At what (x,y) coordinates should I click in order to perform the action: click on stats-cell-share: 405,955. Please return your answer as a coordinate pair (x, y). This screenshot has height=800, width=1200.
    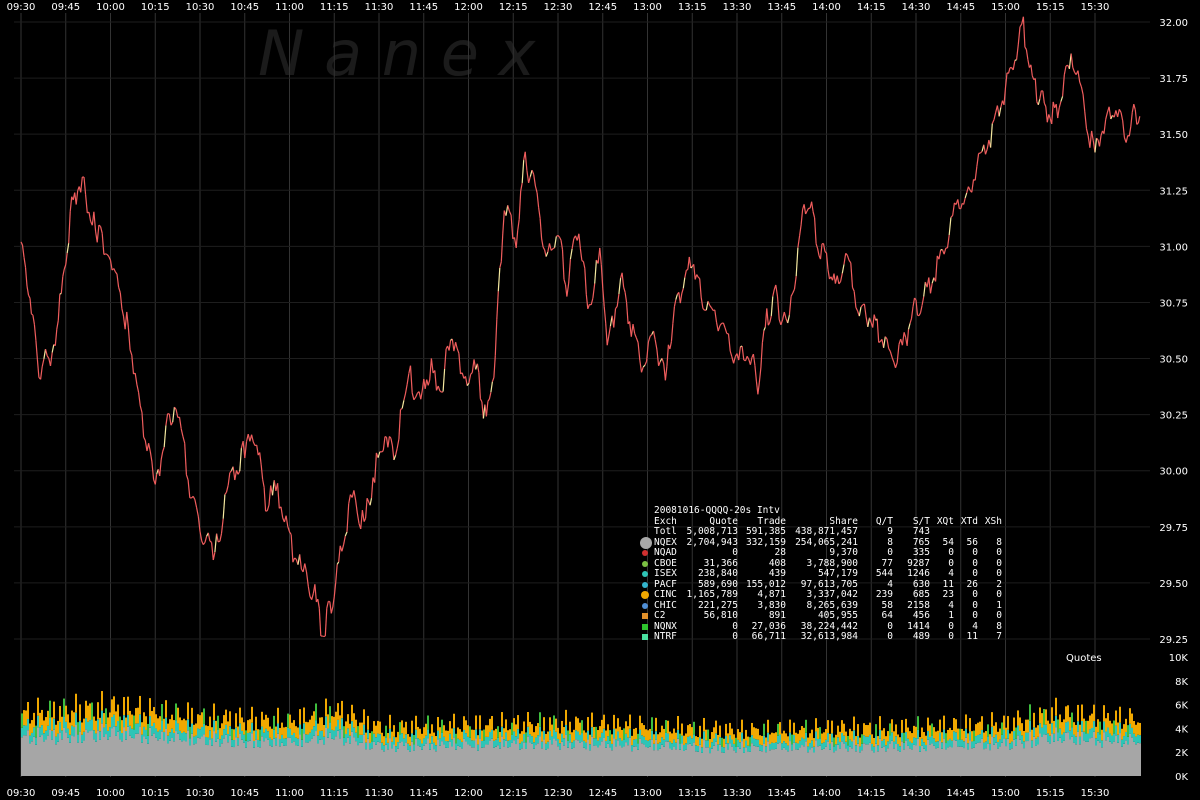
    Looking at the image, I should click on (837, 615).